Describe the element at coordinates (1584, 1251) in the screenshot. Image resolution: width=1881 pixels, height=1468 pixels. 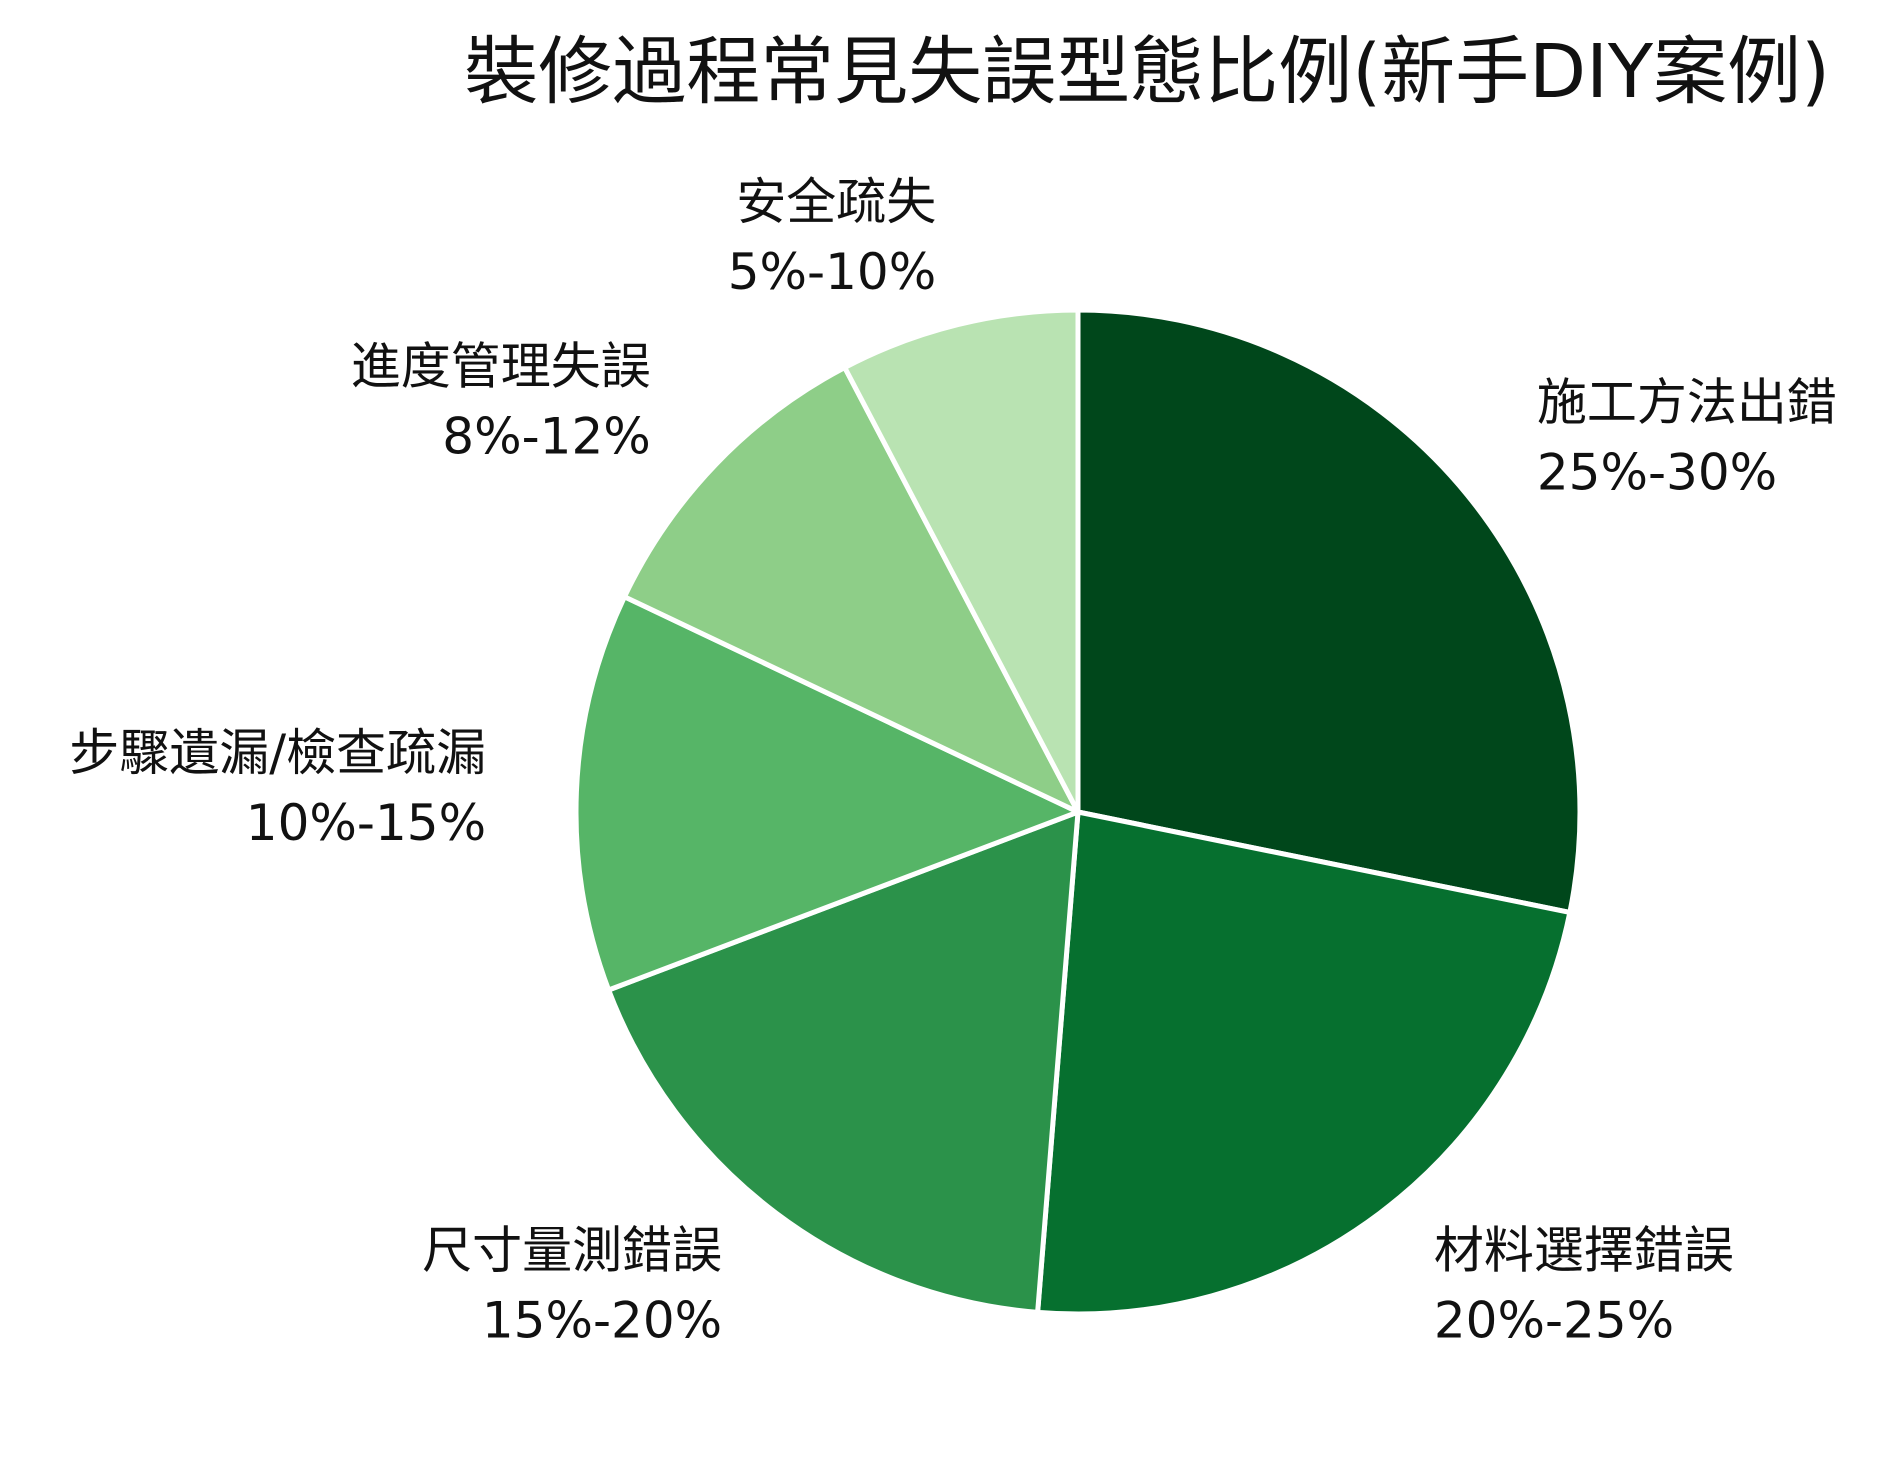
I see `slice-label-name: 材料選擇錯誤` at that location.